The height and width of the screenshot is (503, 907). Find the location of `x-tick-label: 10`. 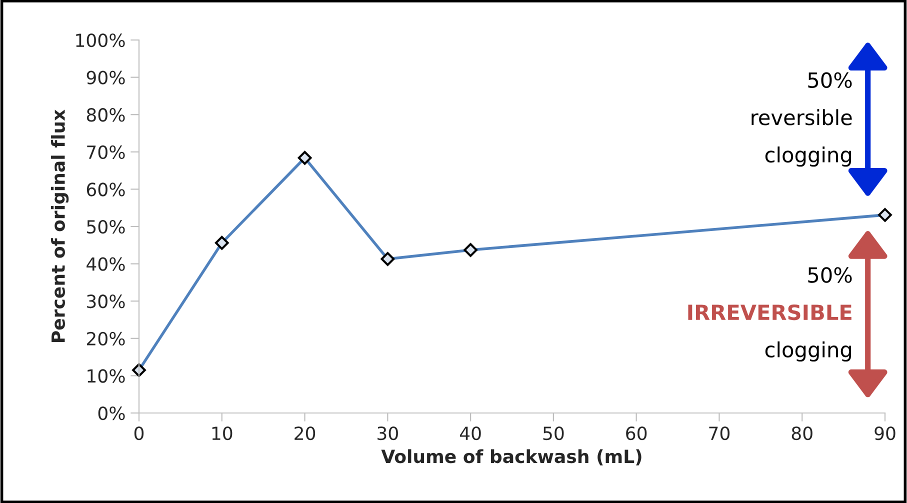

x-tick-label: 10 is located at coordinates (222, 433).